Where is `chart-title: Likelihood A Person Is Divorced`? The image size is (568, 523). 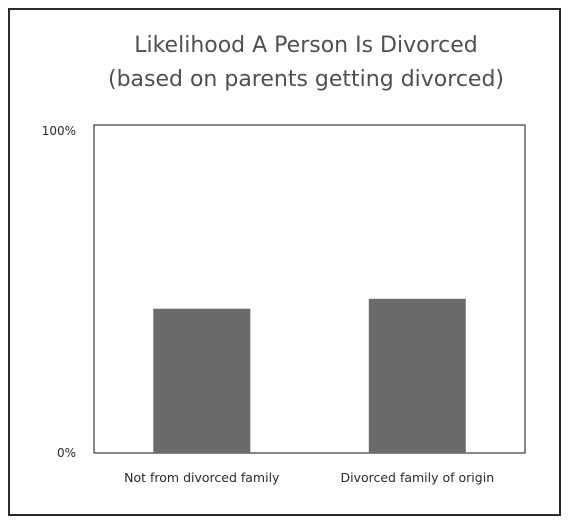
chart-title: Likelihood A Person Is Divorced is located at coordinates (306, 45).